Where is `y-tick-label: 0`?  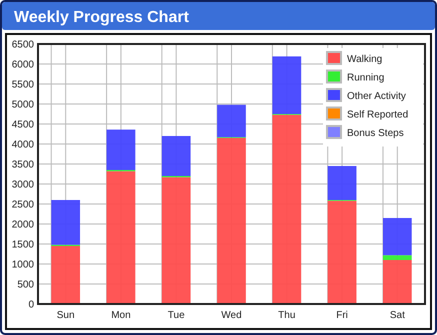 y-tick-label: 0 is located at coordinates (31, 305).